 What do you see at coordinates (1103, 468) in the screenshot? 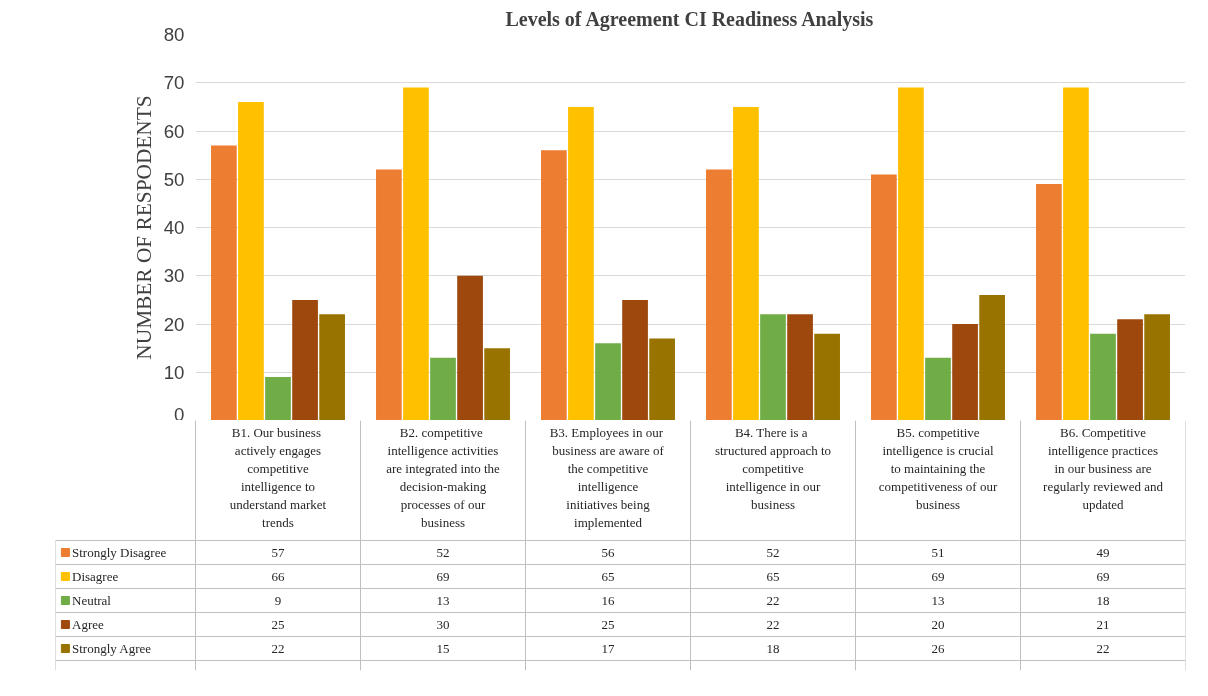
I see `x-tick-label: B6. Competitive intelligence practices in our business are regularly reviewed and updated` at bounding box center [1103, 468].